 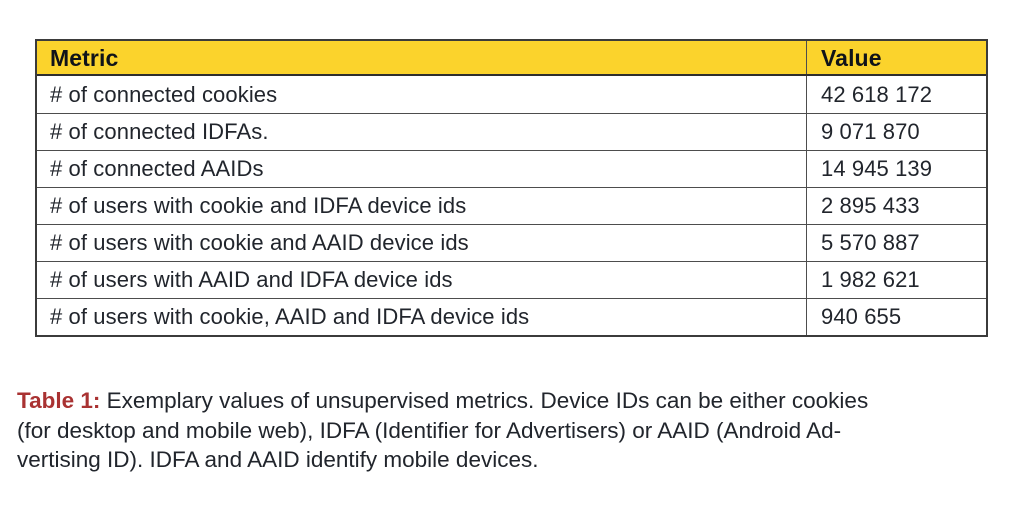 I want to click on metric-cell: # of connected AAIDs, so click(x=157, y=168).